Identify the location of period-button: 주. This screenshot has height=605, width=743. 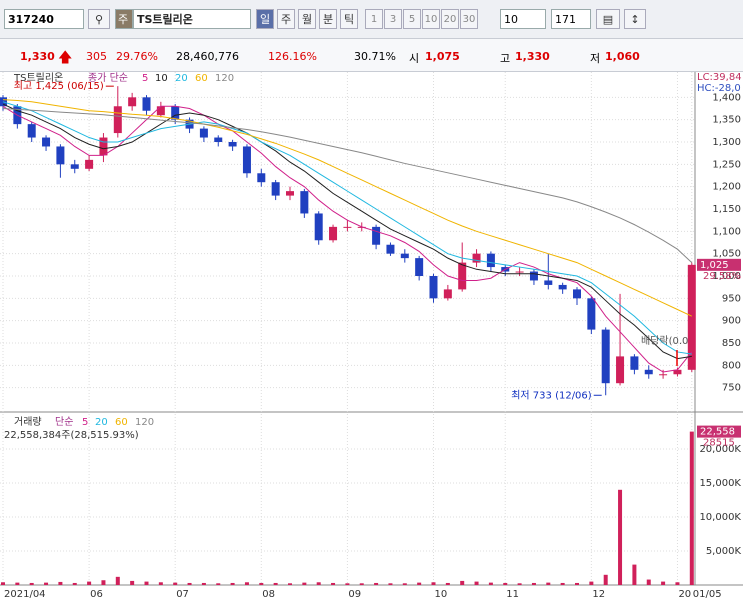
(286, 19).